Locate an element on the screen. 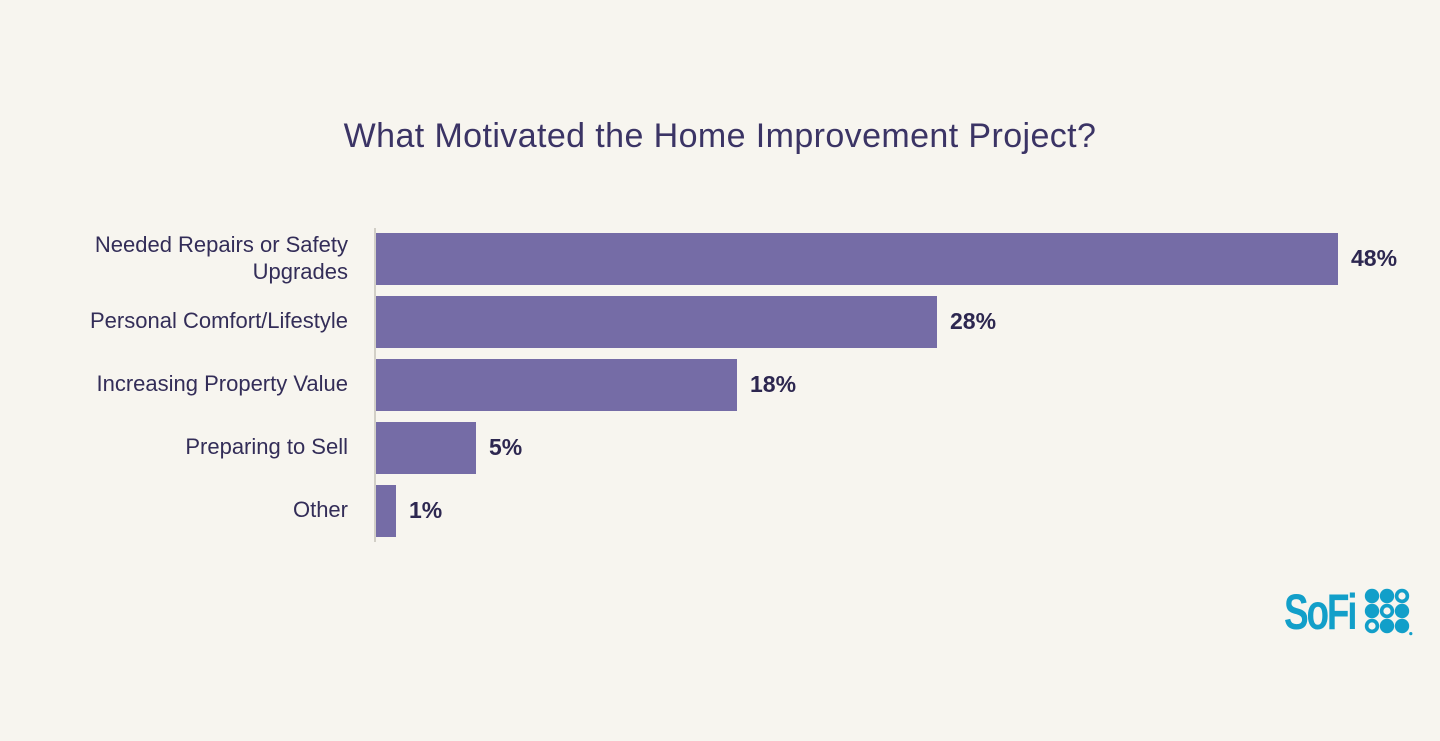  bar-row: Increasing Property Value 18% is located at coordinates (720, 384).